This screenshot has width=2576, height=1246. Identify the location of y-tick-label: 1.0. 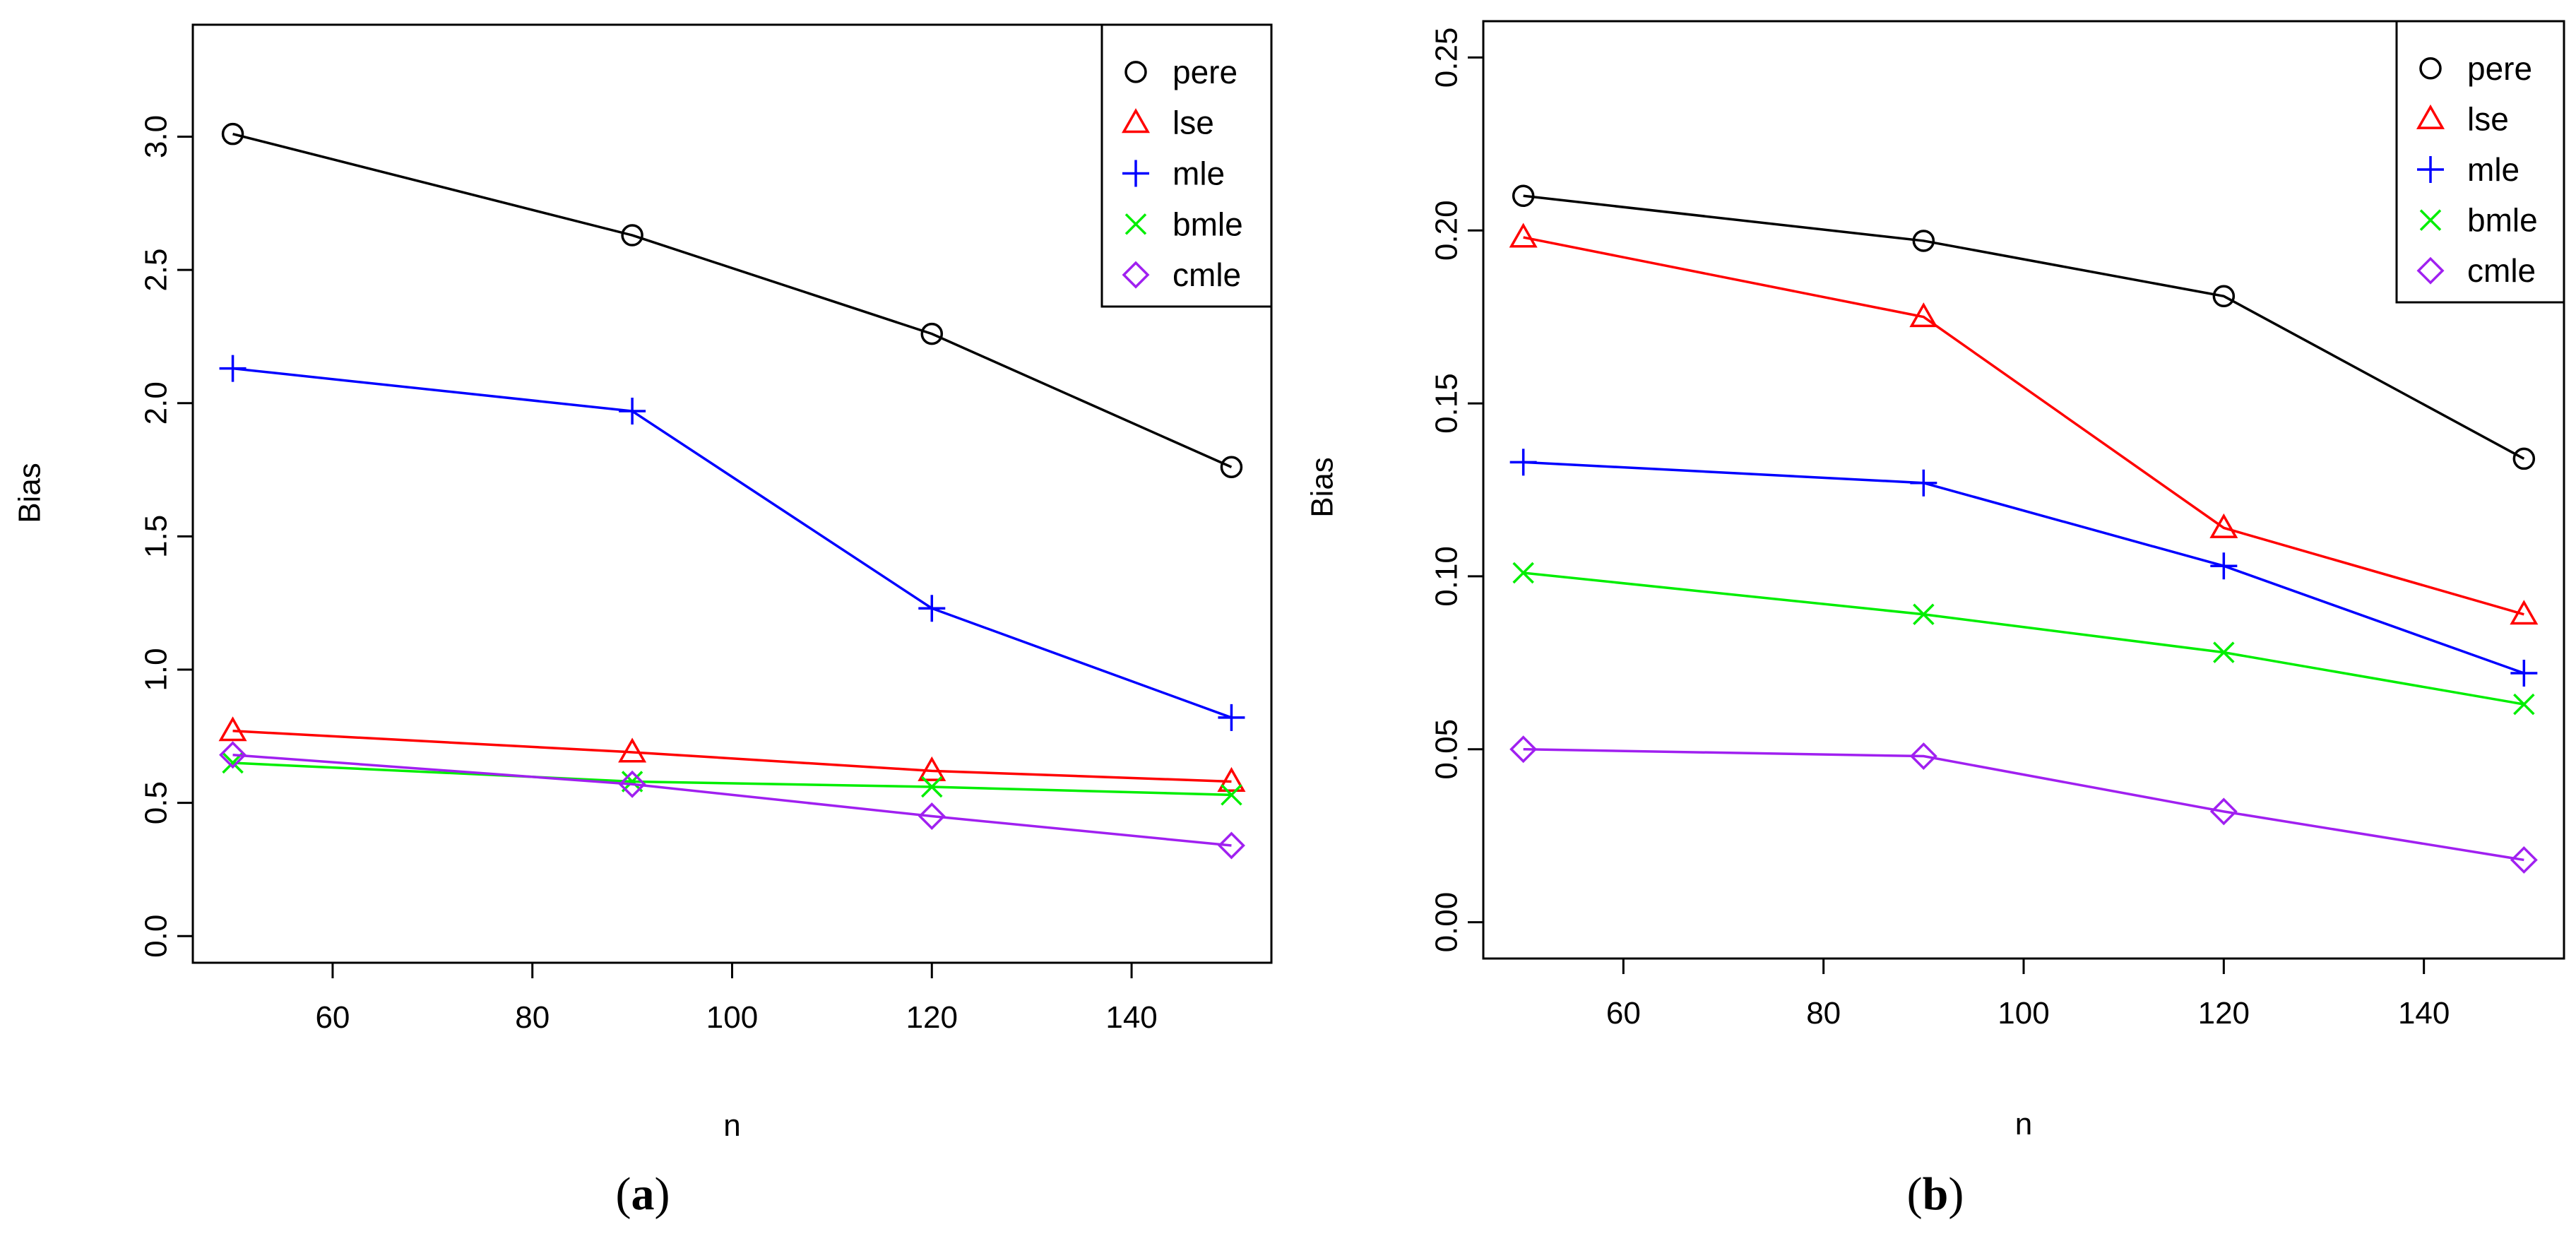
(156, 669).